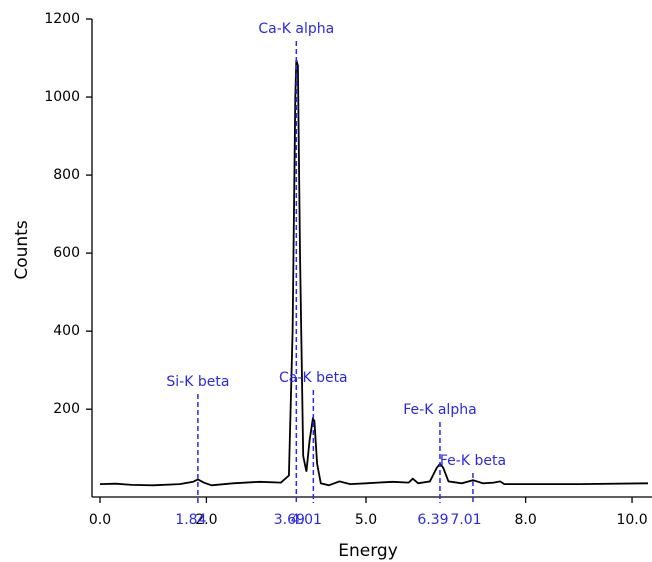  What do you see at coordinates (432, 520) in the screenshot?
I see `annotation-x-label: 6.39` at bounding box center [432, 520].